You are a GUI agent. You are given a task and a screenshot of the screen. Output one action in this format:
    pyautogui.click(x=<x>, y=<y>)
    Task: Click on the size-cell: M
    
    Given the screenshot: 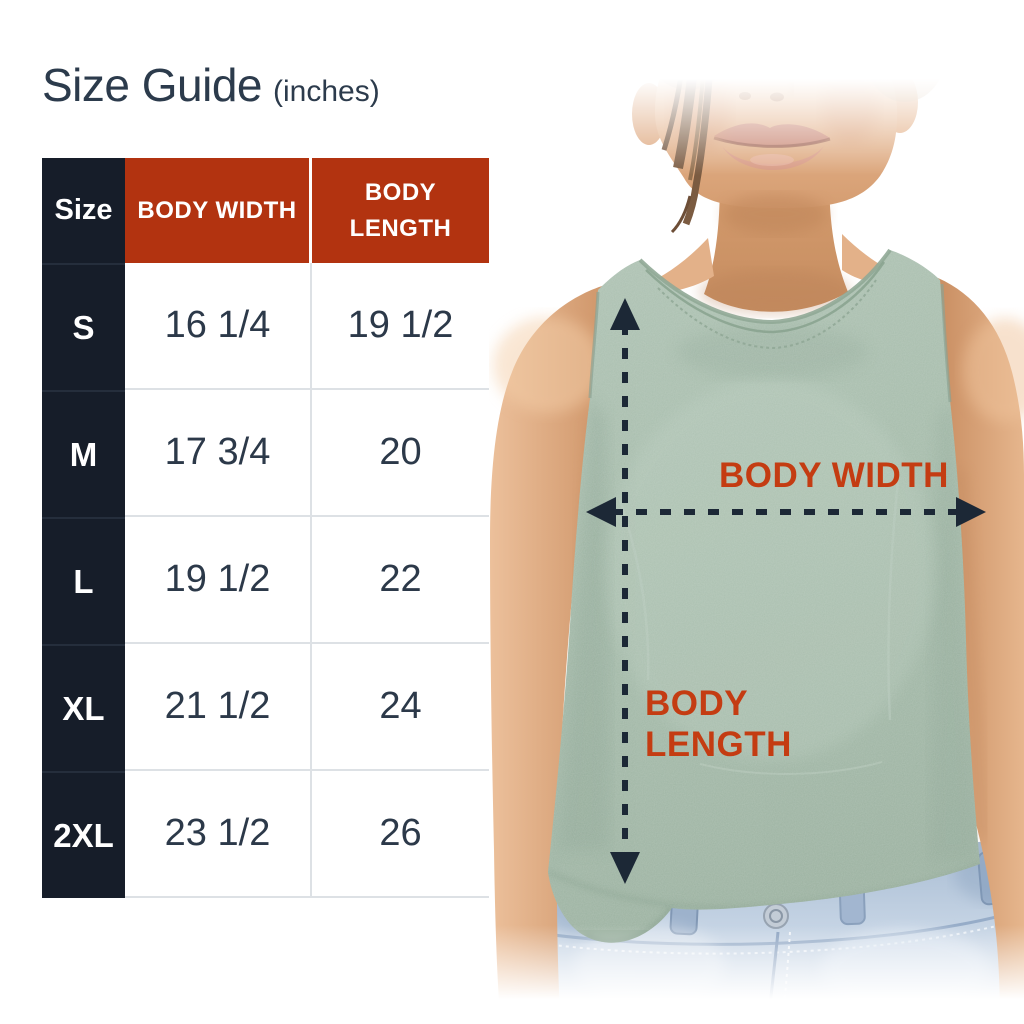 What is the action you would take?
    pyautogui.click(x=83, y=453)
    